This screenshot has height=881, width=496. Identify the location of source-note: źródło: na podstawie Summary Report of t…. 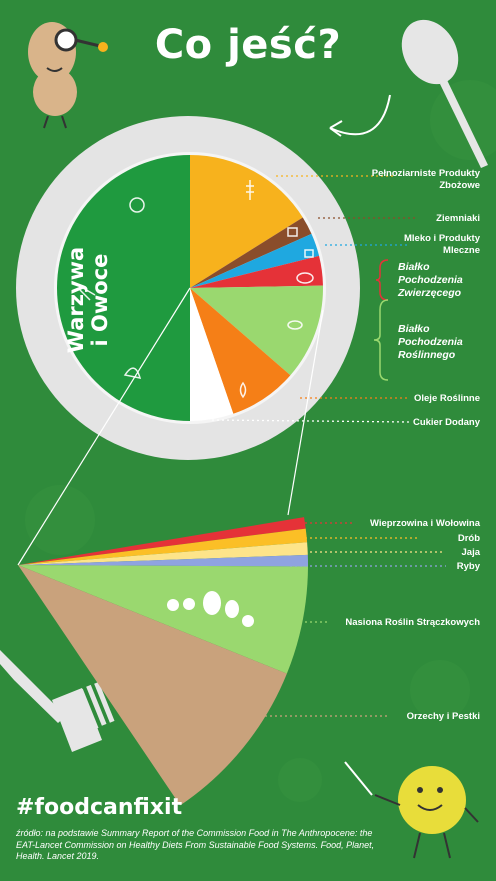
(195, 845).